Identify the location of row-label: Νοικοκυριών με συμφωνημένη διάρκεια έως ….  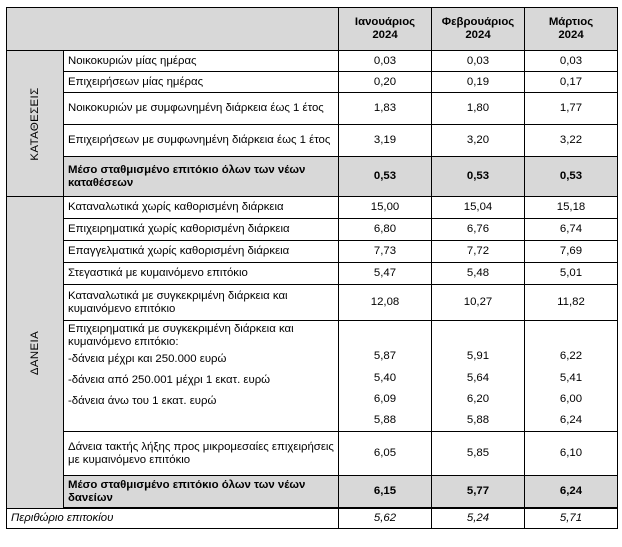
(201, 108).